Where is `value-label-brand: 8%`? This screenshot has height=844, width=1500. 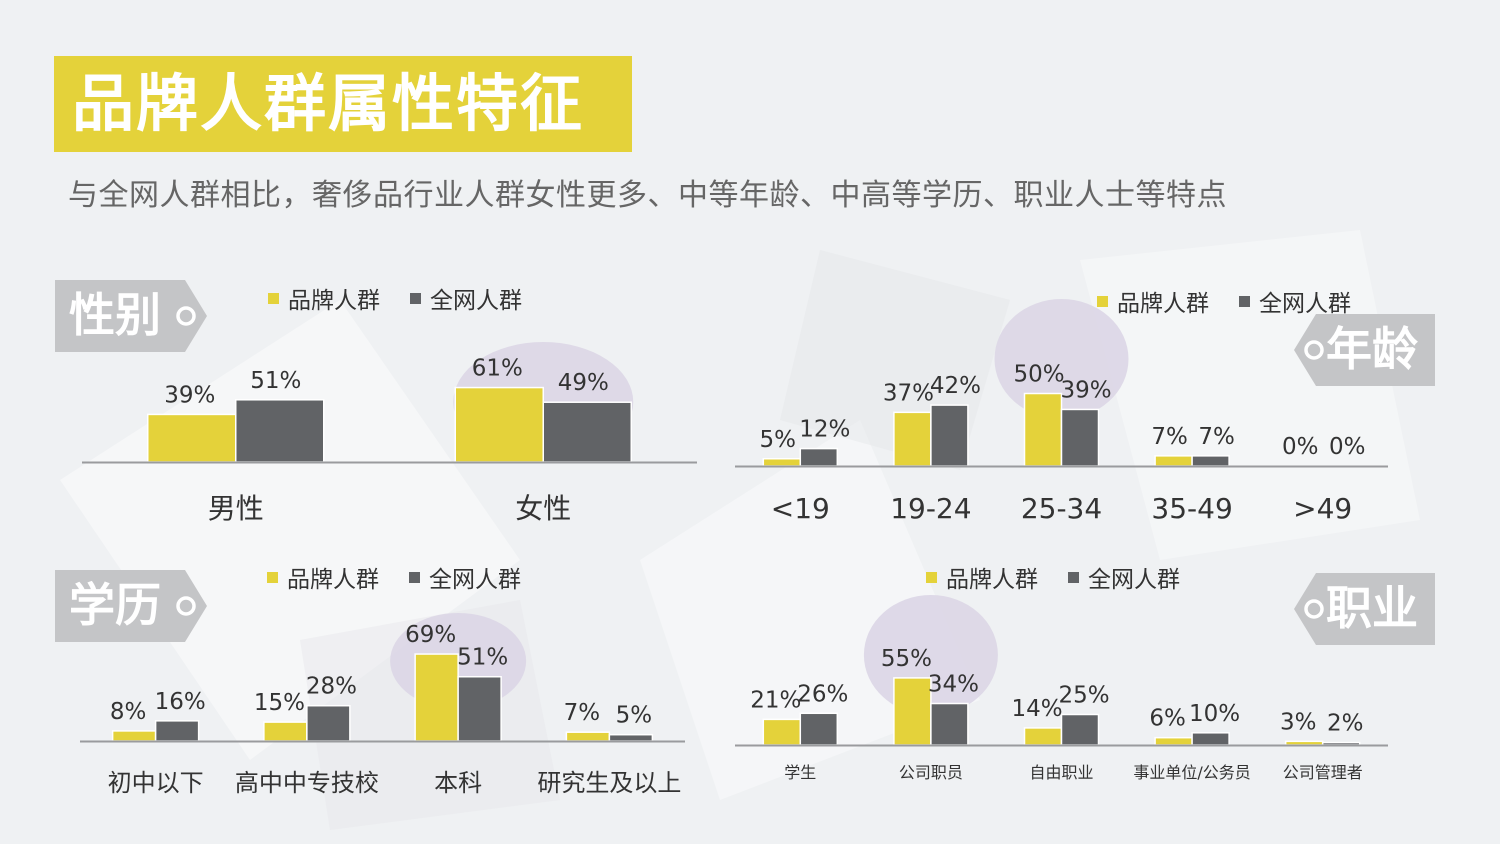 value-label-brand: 8% is located at coordinates (128, 712).